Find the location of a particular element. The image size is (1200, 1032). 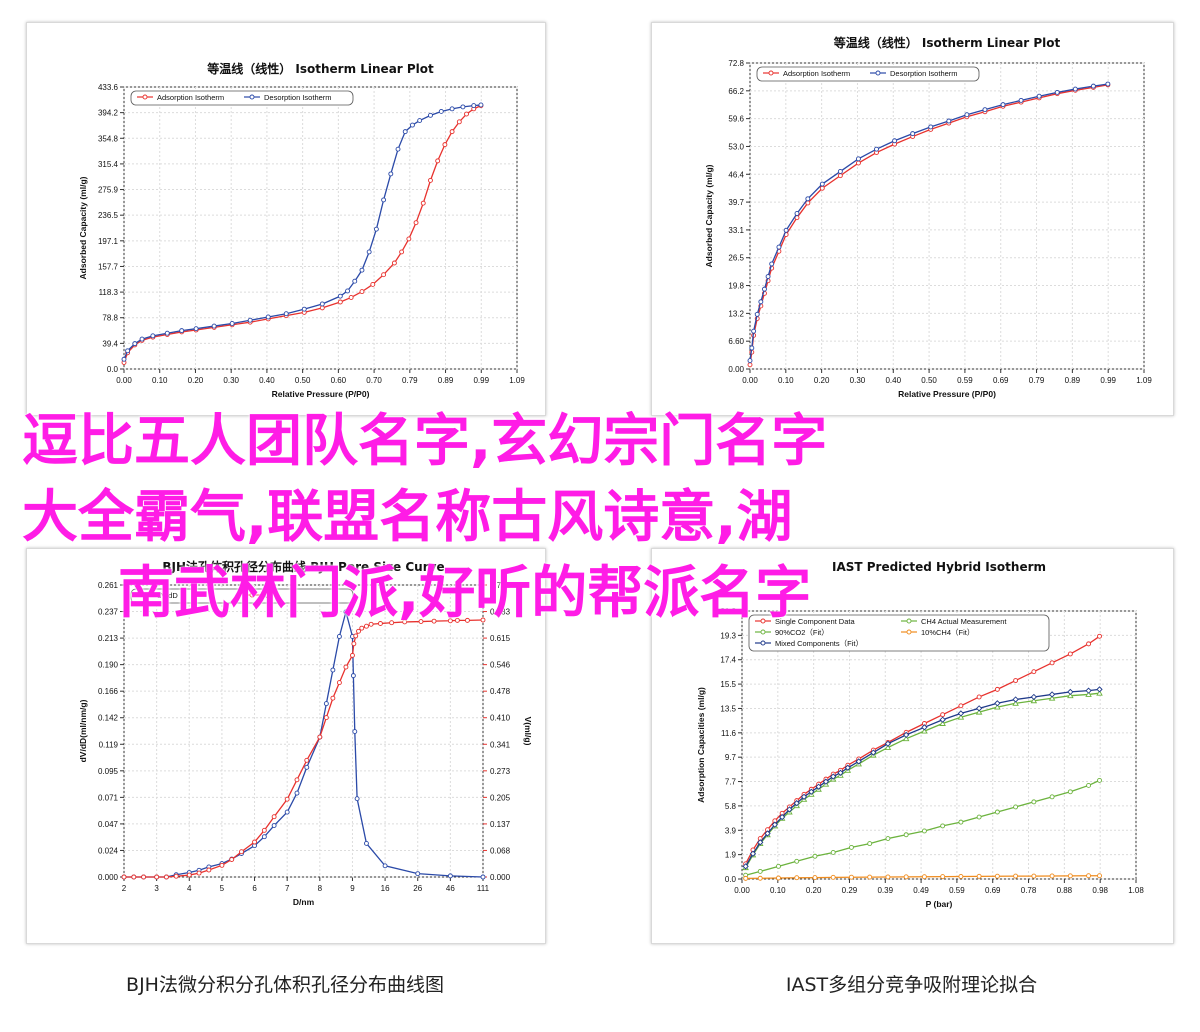

x-tick-label: 1.08 is located at coordinates (1136, 890).